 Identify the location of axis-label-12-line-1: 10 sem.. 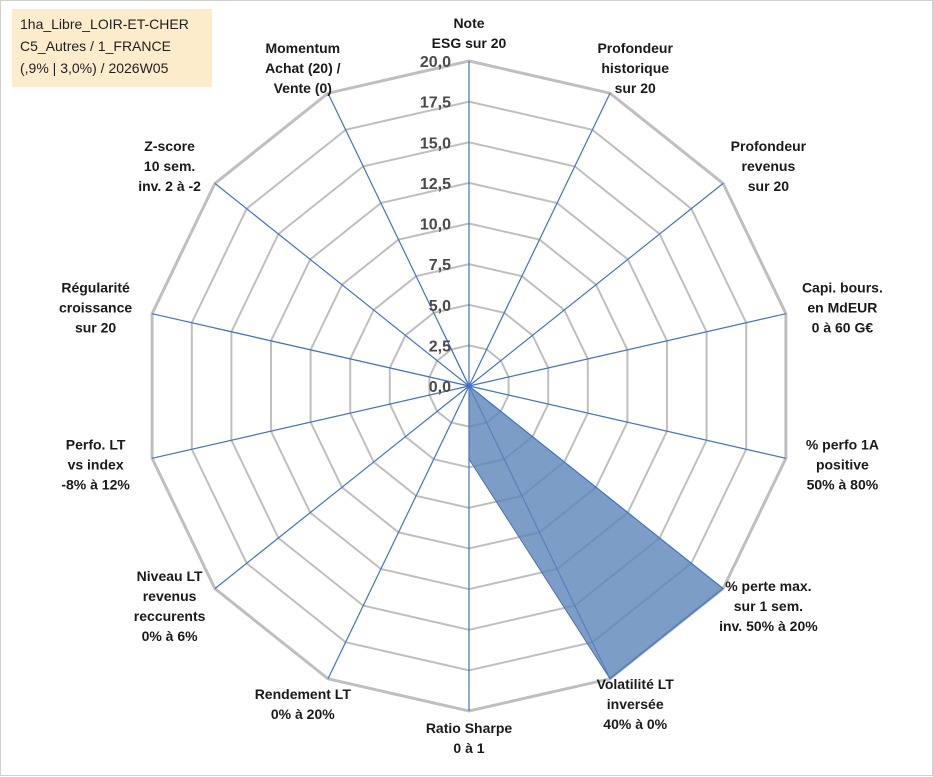
(169, 166).